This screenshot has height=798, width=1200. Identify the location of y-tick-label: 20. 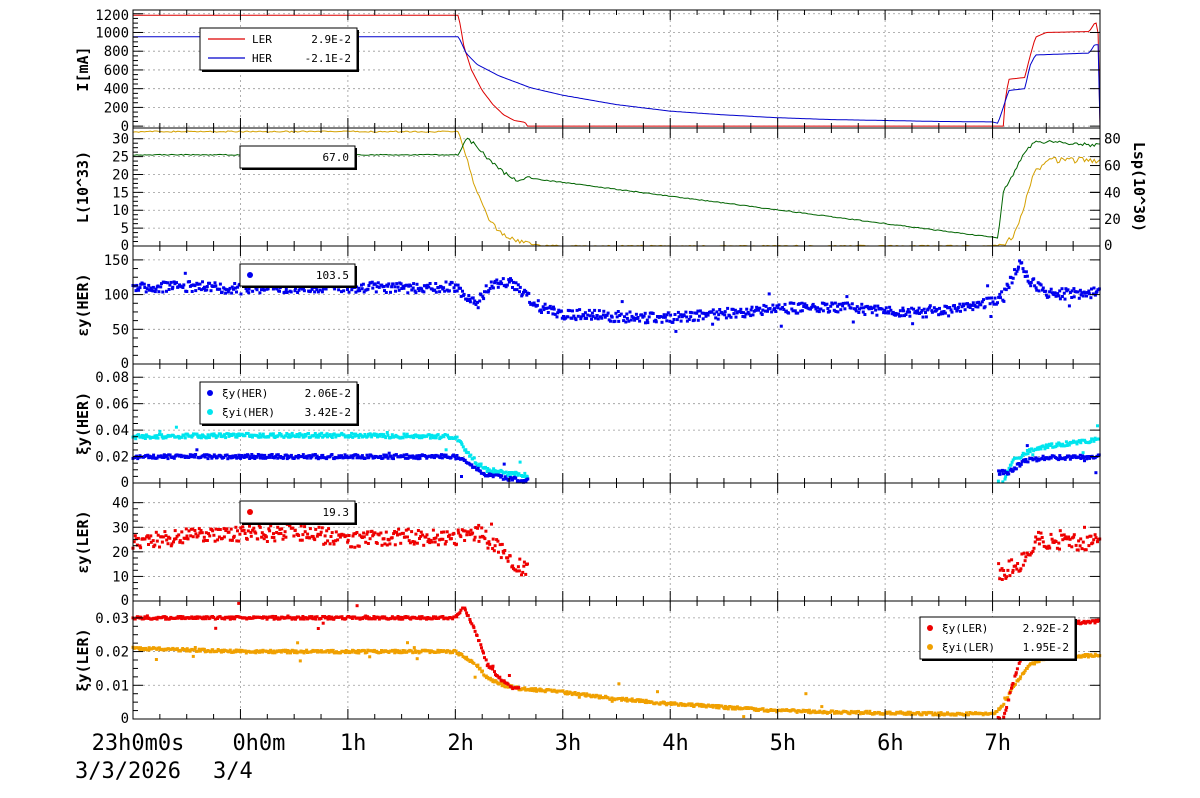
(120, 175).